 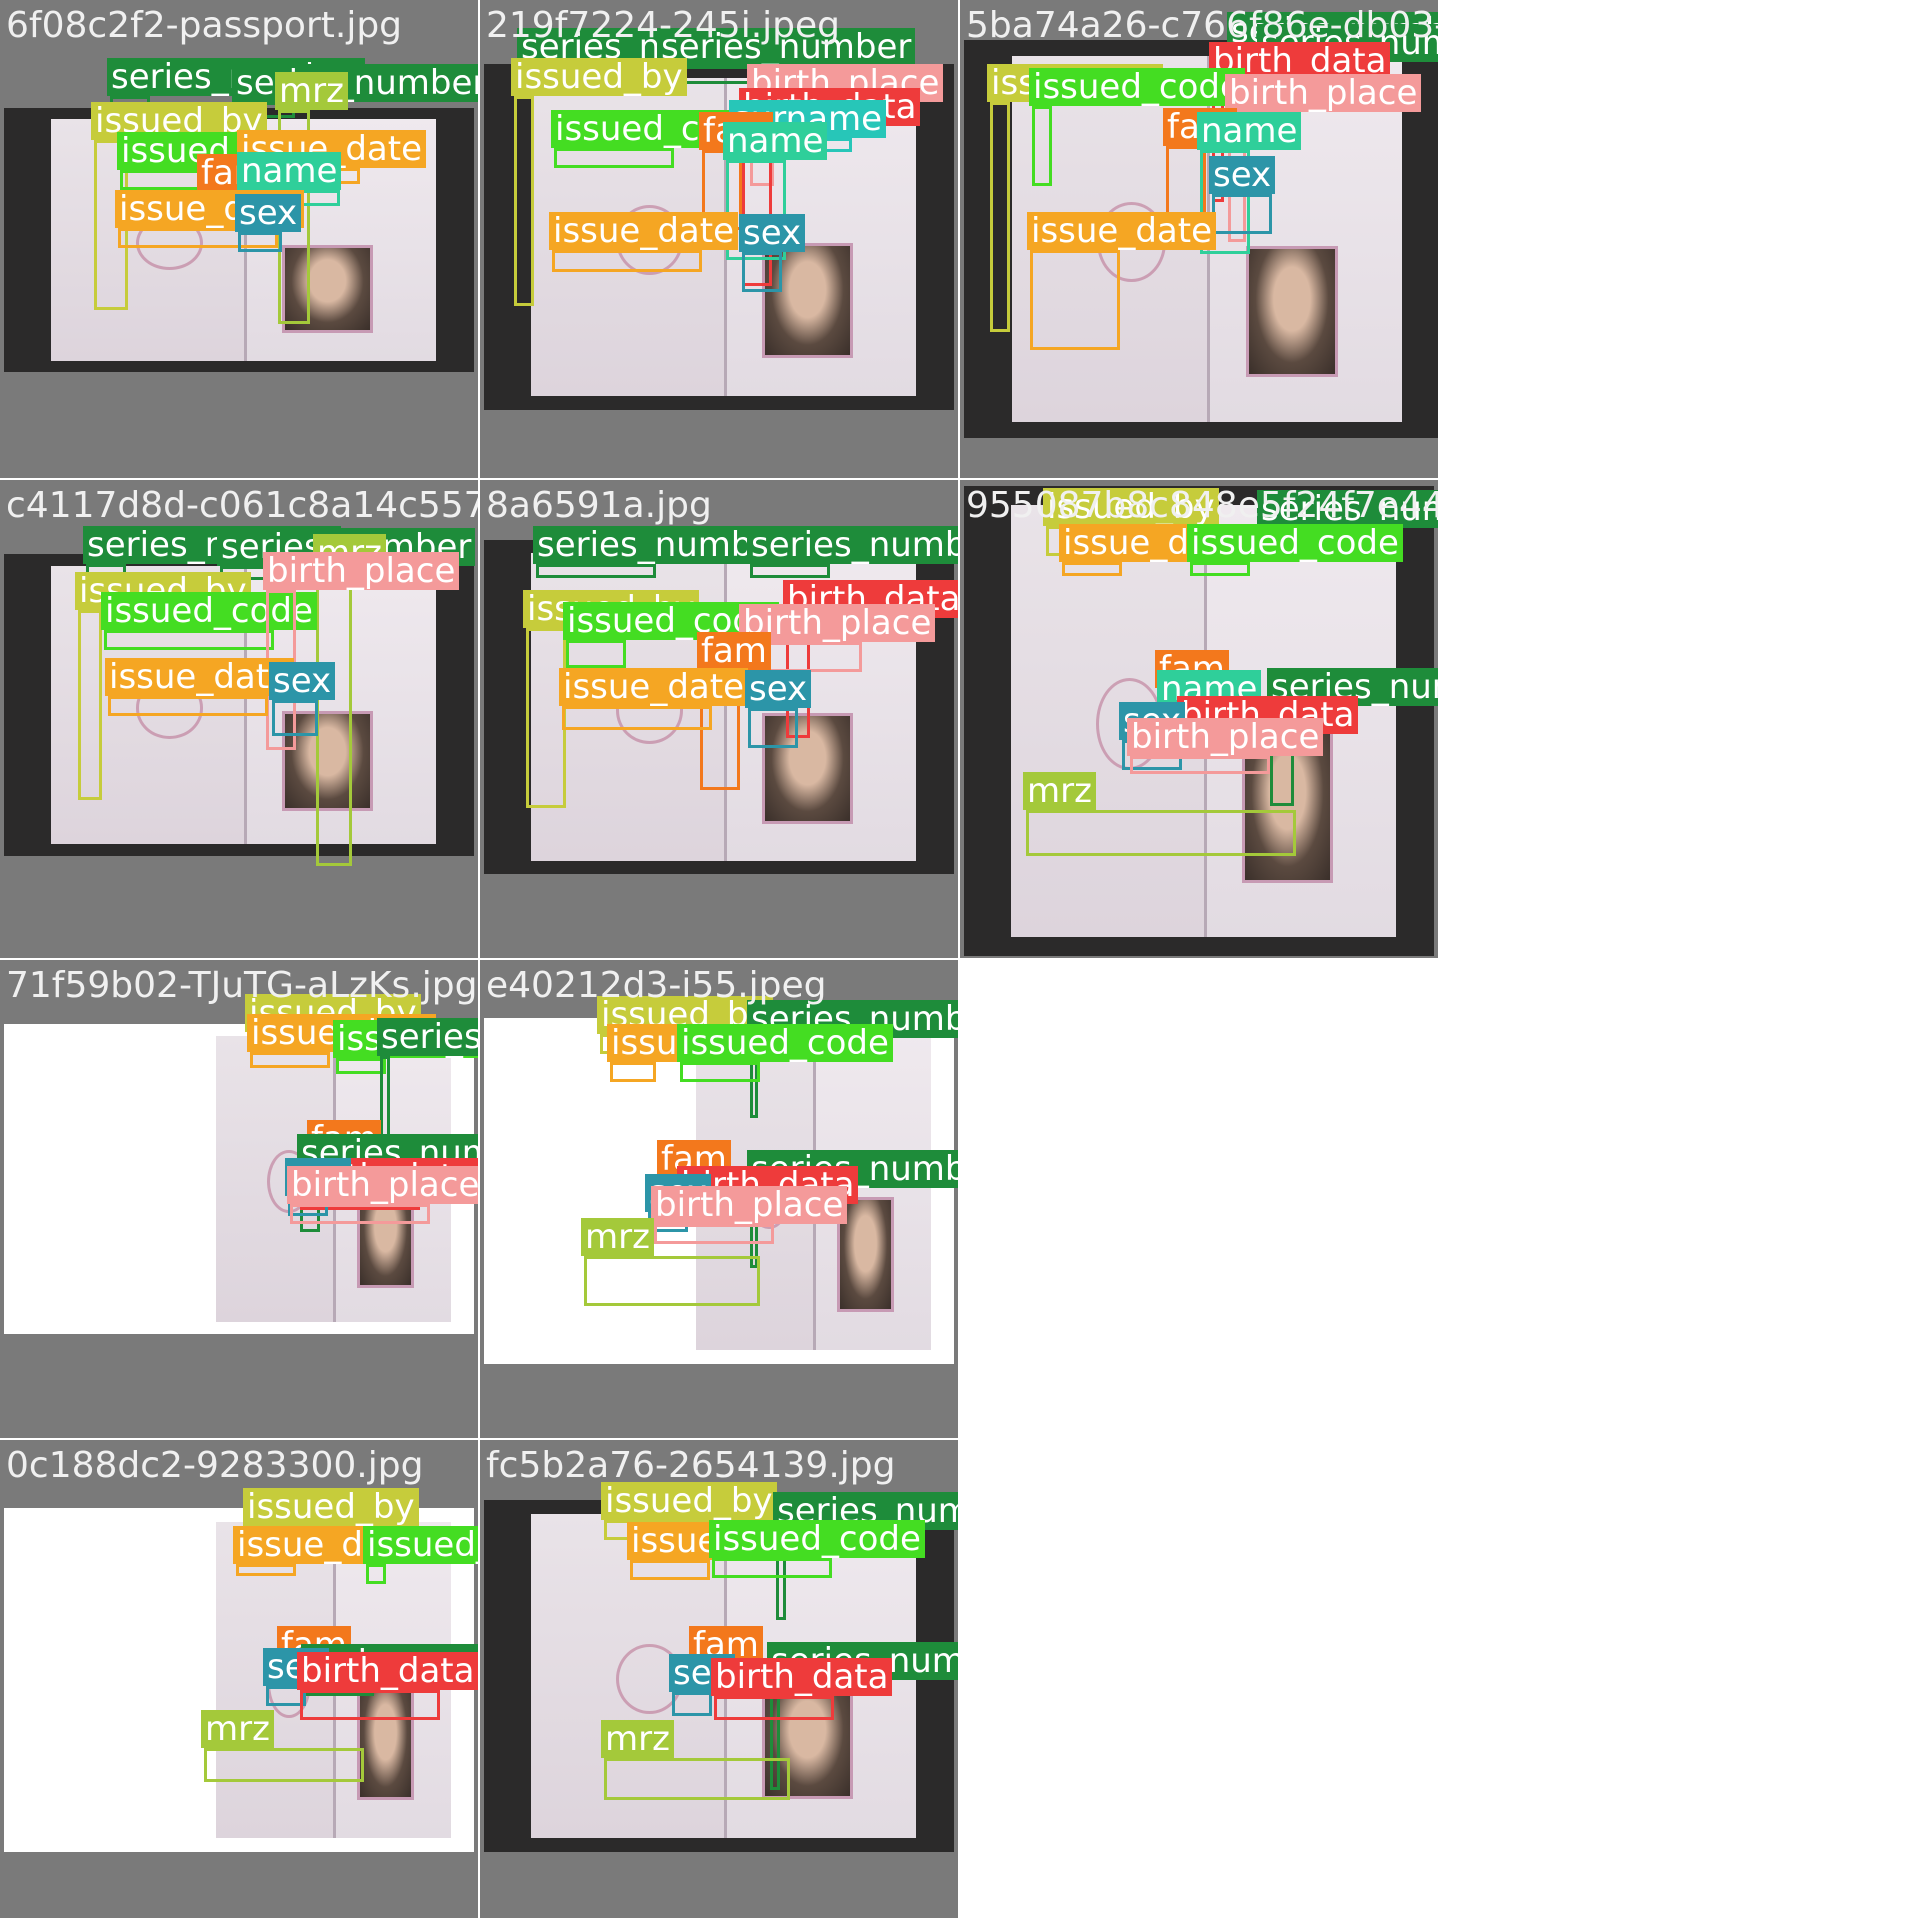 I want to click on result-cell, so click(x=1199, y=1199).